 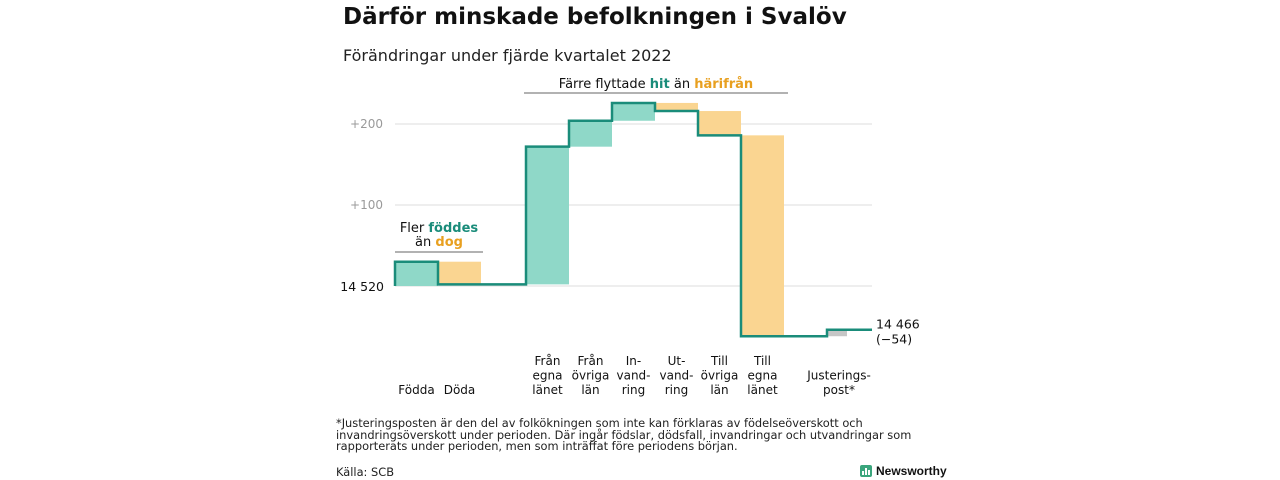 I want to click on source: Källa: SCB, so click(x=365, y=472).